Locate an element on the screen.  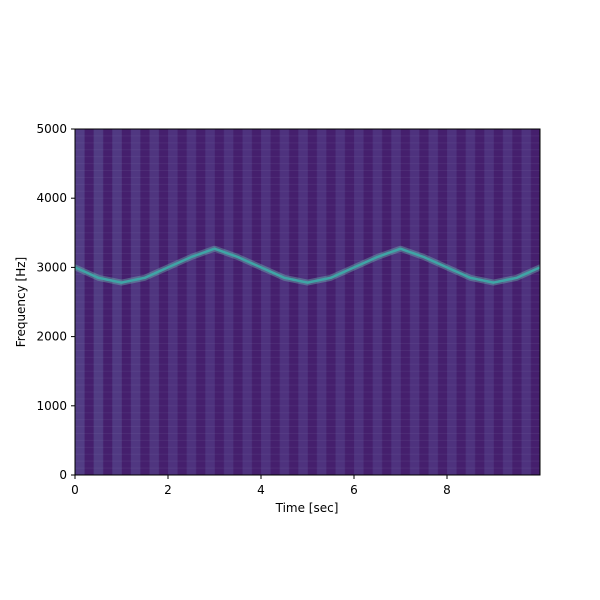
y-tick-label: 3000 is located at coordinates (51, 267).